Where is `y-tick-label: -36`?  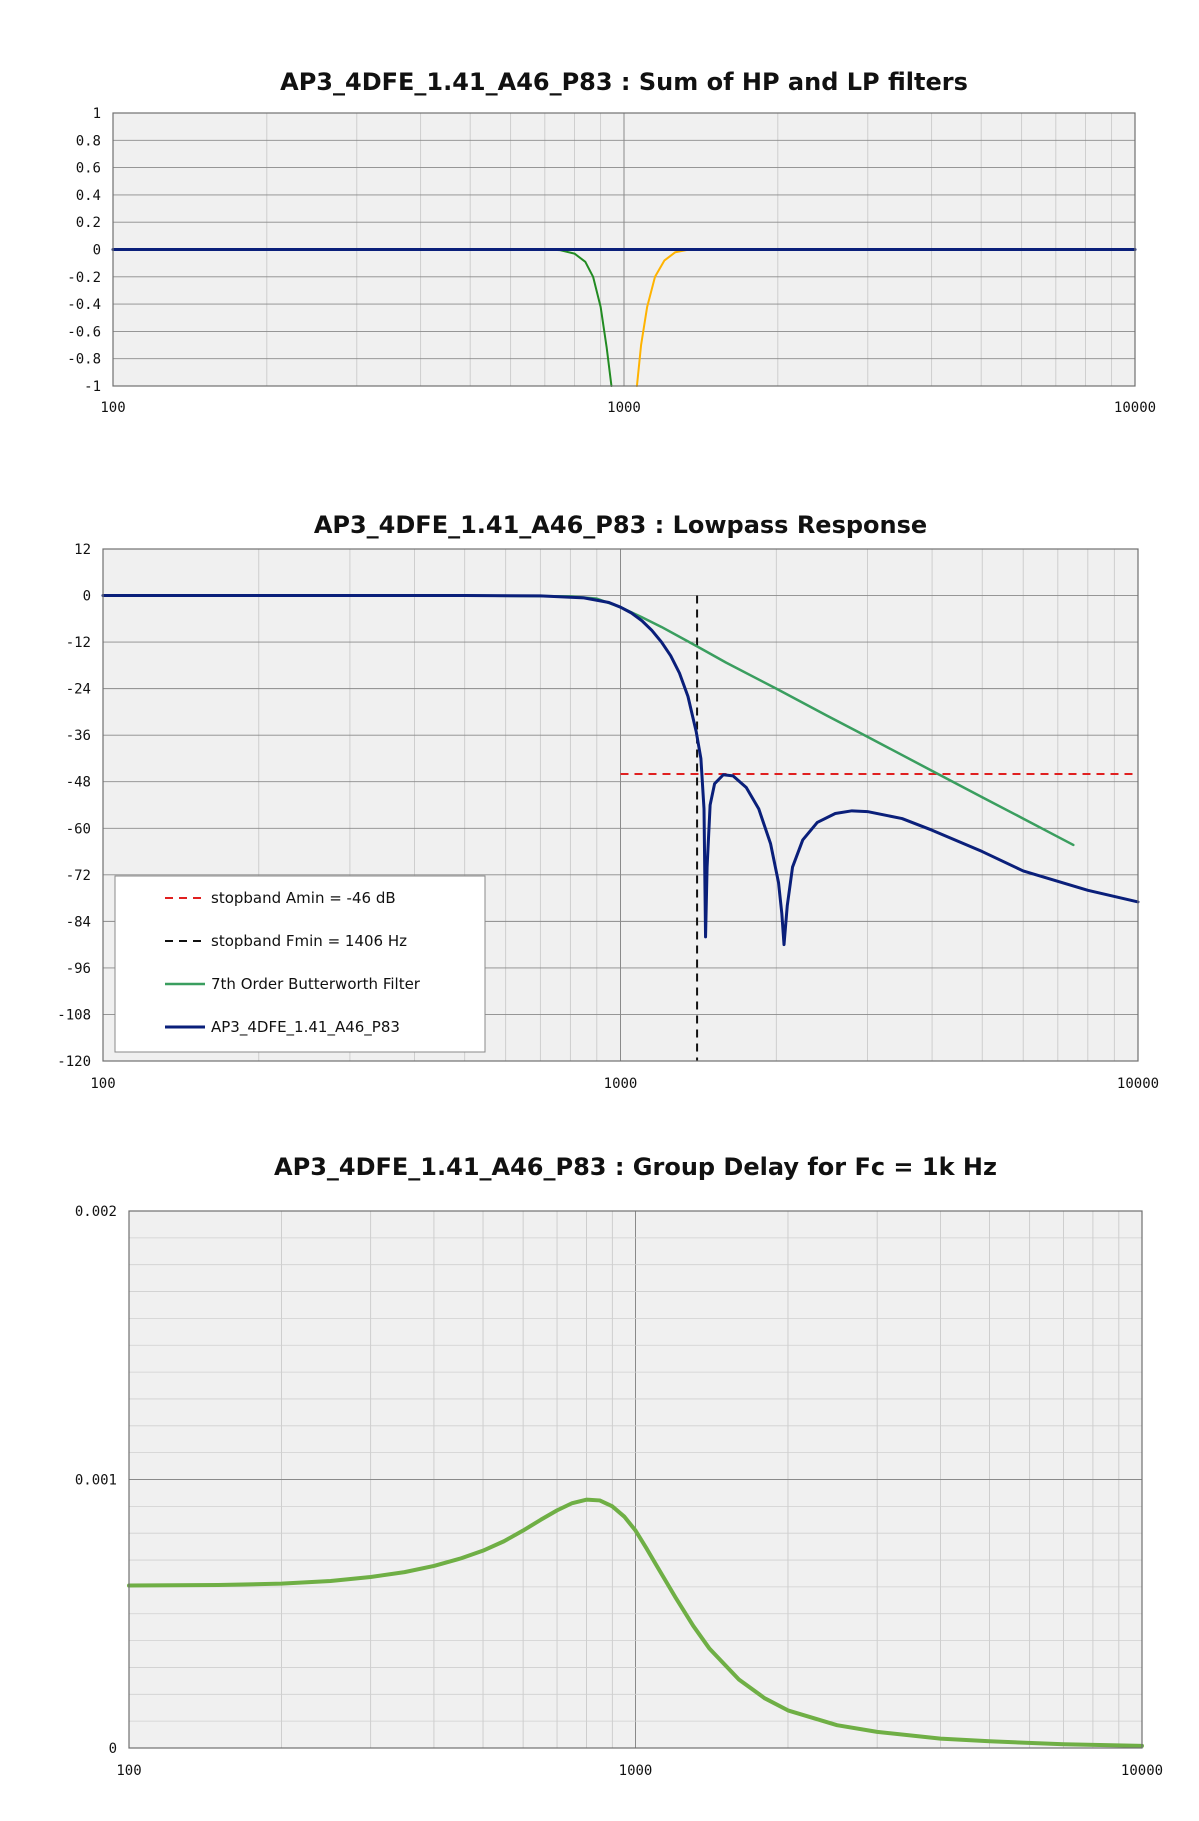 y-tick-label: -36 is located at coordinates (78, 736).